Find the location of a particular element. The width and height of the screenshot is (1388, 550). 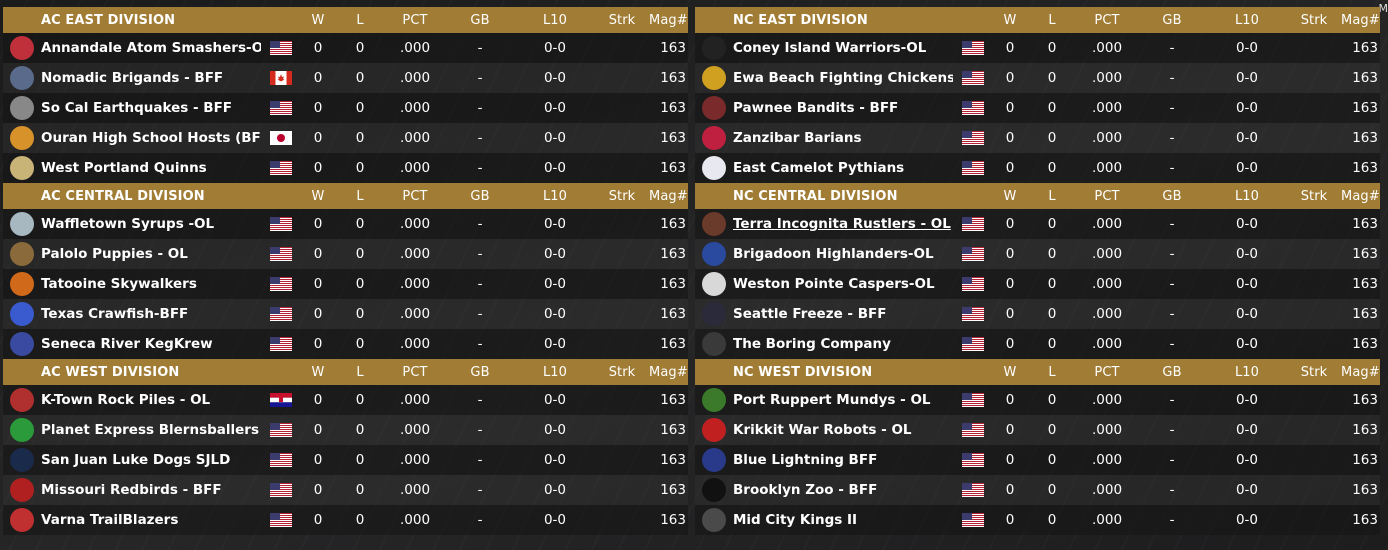

team-row: Coney Island Warriors-OL 0 0 .000 - 0-0 163 is located at coordinates (1037, 48).